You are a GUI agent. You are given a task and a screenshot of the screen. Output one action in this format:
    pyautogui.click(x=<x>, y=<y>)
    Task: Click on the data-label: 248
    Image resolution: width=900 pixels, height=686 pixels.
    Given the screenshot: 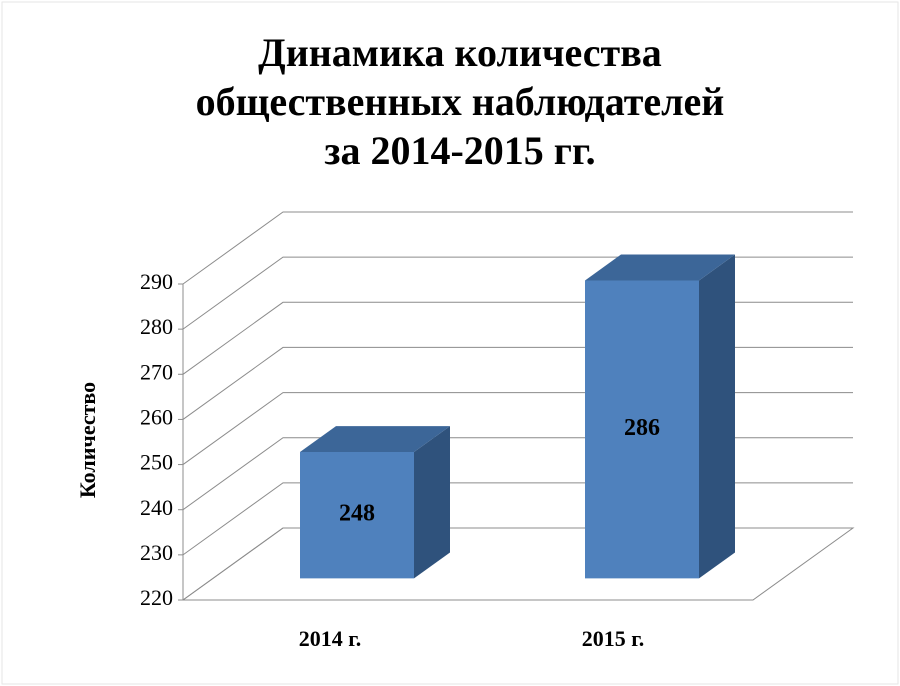 What is the action you would take?
    pyautogui.click(x=357, y=514)
    